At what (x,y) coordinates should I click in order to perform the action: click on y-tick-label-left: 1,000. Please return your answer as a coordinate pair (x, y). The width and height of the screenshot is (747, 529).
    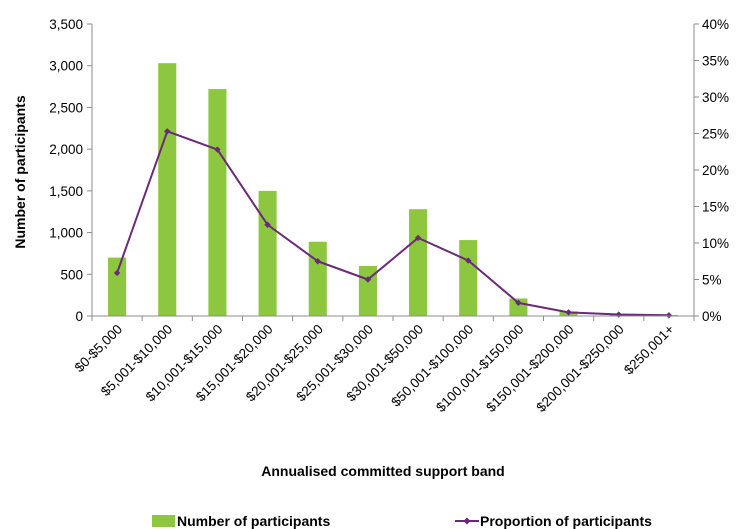
    Looking at the image, I should click on (66, 233).